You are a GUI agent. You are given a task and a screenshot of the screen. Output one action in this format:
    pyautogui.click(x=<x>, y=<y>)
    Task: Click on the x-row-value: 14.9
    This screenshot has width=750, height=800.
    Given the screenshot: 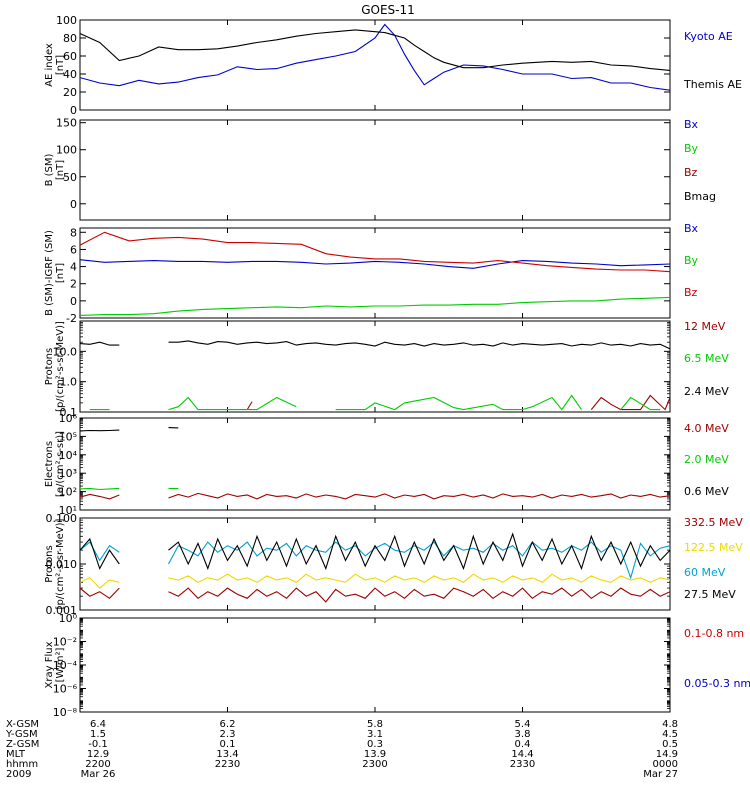 What is the action you would take?
    pyautogui.click(x=667, y=754)
    